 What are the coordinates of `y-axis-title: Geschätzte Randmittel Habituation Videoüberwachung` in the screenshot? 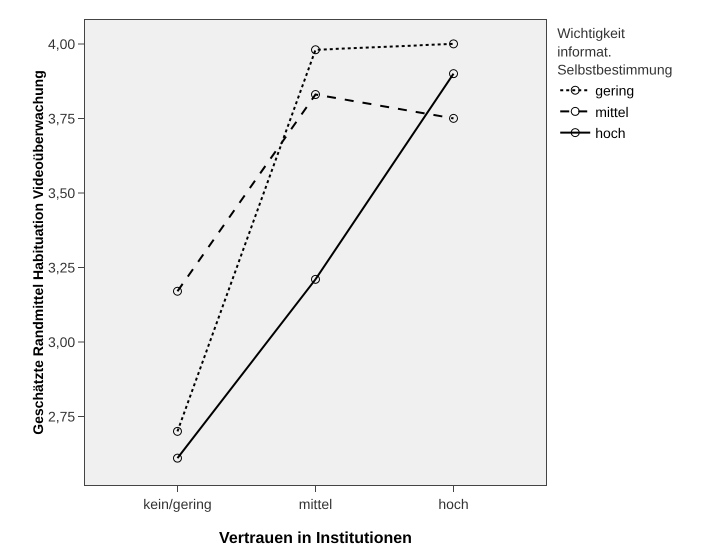 It's located at (38, 252).